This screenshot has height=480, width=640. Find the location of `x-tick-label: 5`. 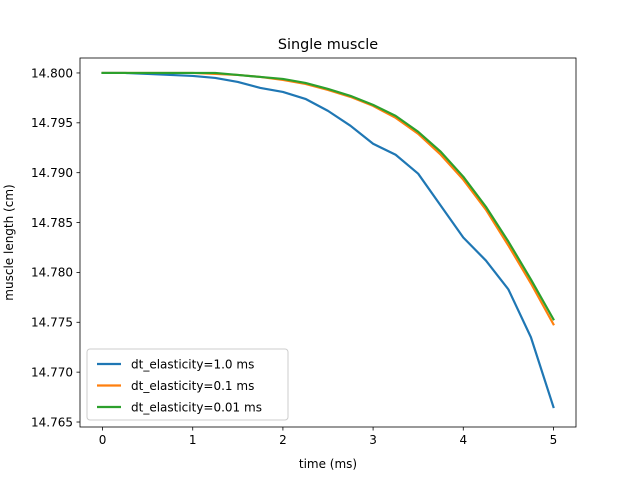

x-tick-label: 5 is located at coordinates (554, 440).